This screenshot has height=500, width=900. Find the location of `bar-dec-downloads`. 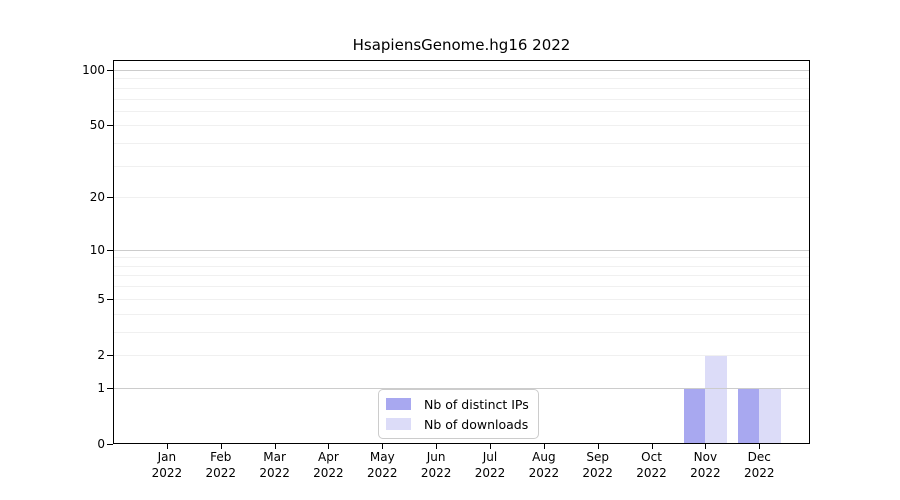

bar-dec-downloads is located at coordinates (770, 415).